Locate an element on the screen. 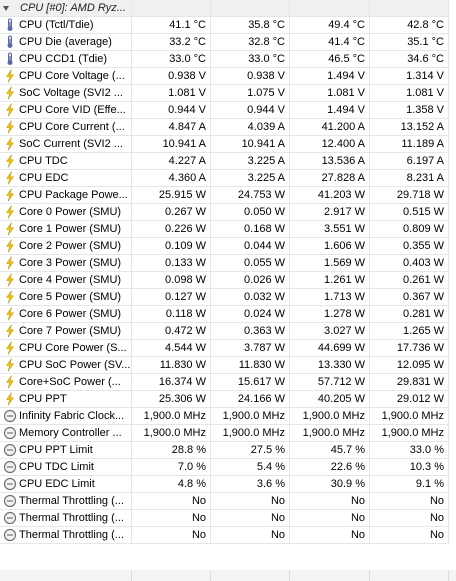 The width and height of the screenshot is (456, 581). sensor-name-cell: Core 4 Power (SMU) is located at coordinates (66, 280).